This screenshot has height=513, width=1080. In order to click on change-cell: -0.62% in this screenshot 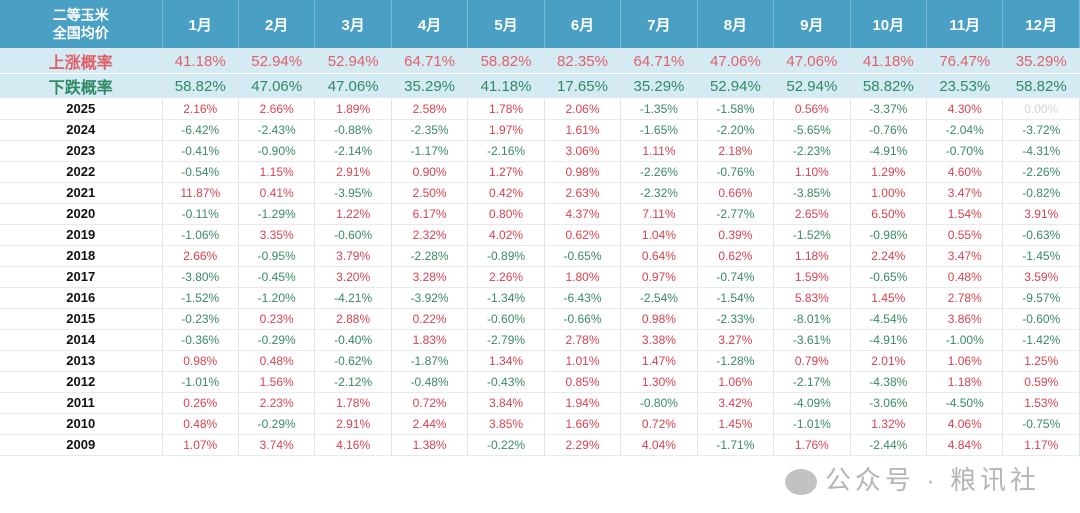, I will do `click(353, 361)`.